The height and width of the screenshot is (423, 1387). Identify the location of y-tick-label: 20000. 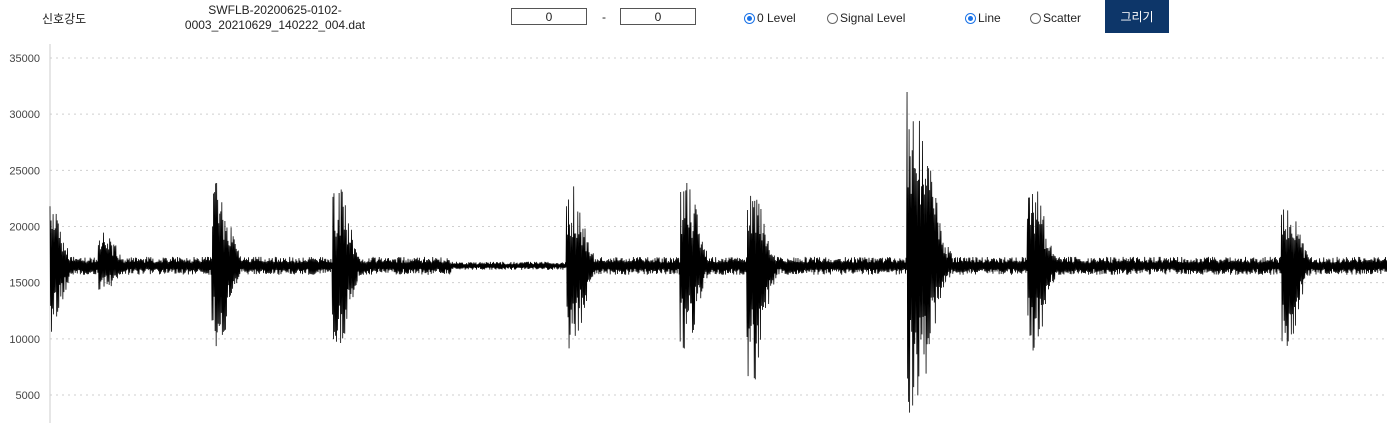
(24, 228).